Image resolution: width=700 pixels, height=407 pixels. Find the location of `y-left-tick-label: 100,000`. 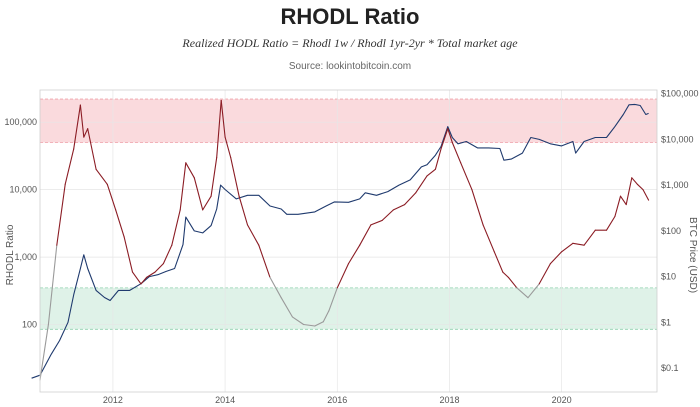

y-left-tick-label: 100,000 is located at coordinates (20, 122).